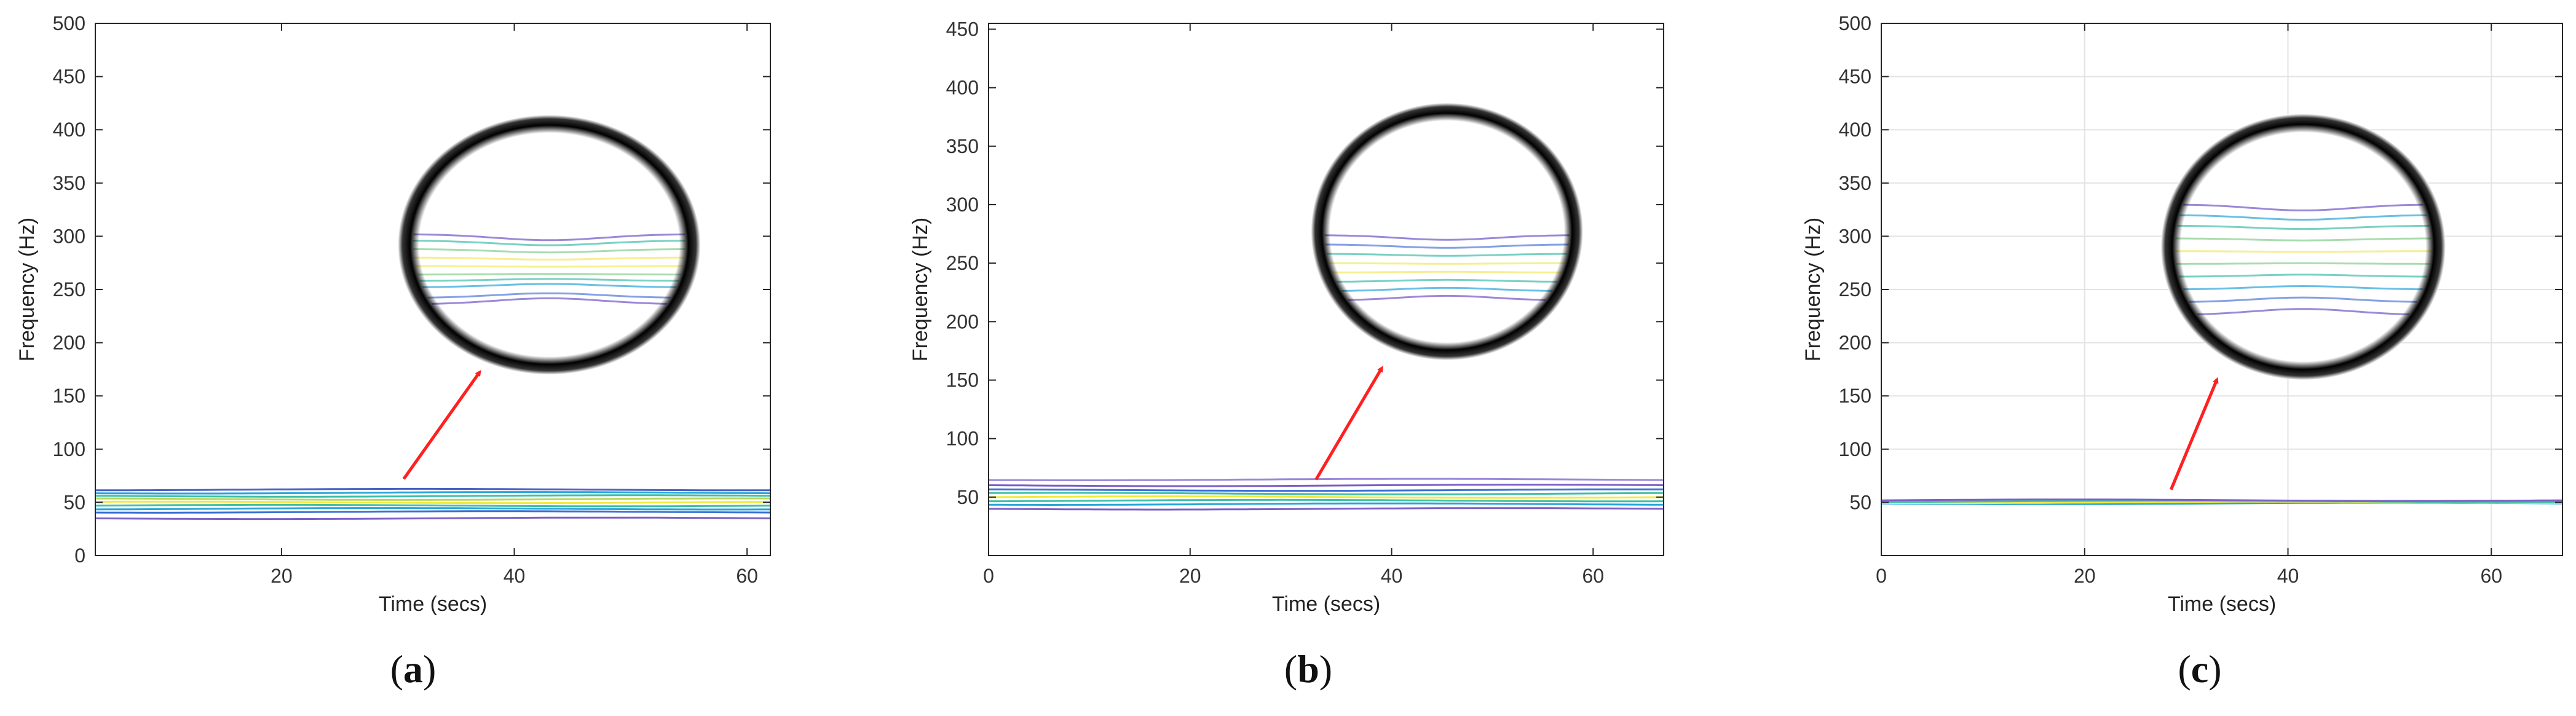 The height and width of the screenshot is (716, 2576). I want to click on panel-caption: (c), so click(2199, 669).